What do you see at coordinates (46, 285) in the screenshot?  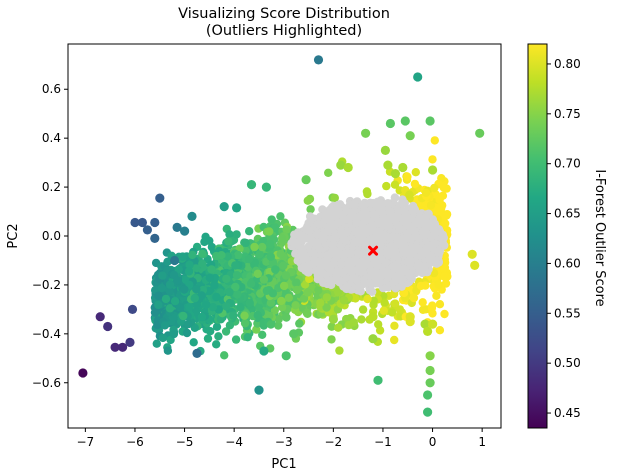 I see `y-tick-label: −0.2` at bounding box center [46, 285].